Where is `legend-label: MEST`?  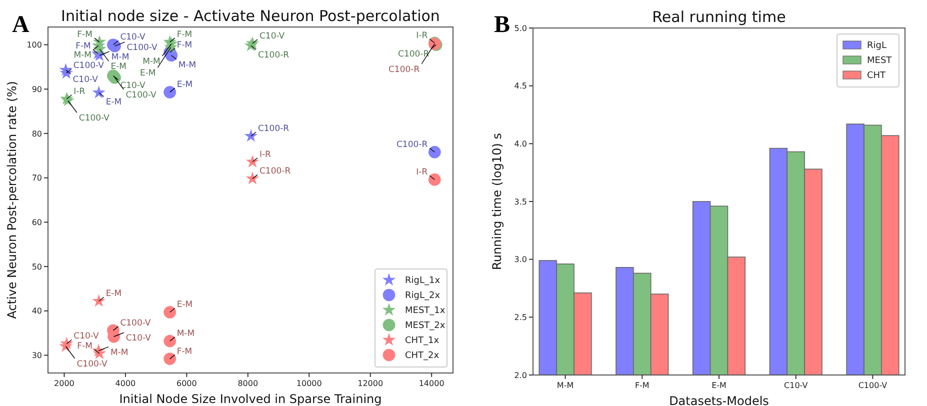
legend-label: MEST is located at coordinates (879, 61).